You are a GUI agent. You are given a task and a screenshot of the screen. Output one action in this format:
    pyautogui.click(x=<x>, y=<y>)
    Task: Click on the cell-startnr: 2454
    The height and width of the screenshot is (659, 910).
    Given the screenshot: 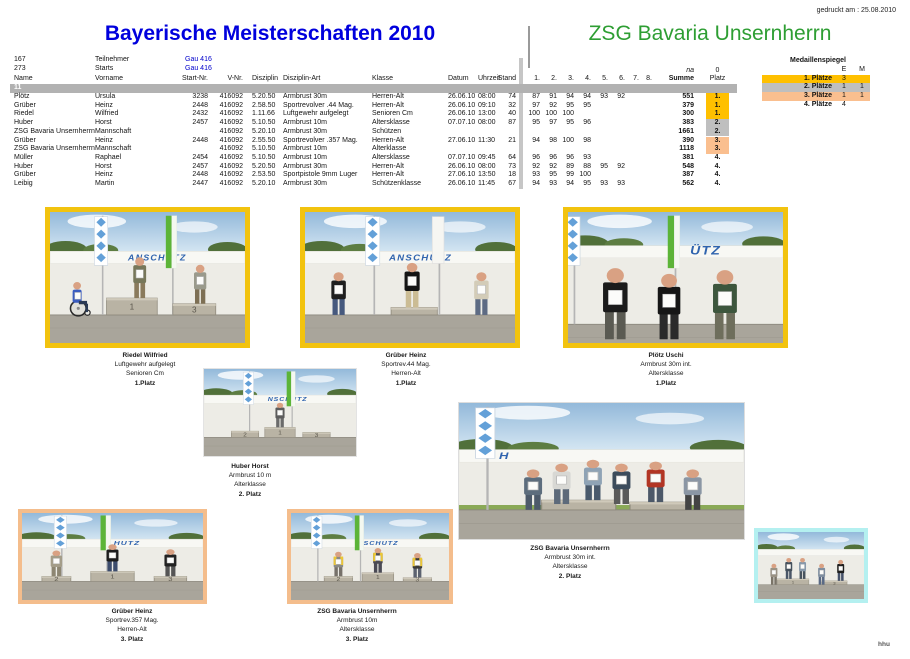 What is the action you would take?
    pyautogui.click(x=200, y=157)
    